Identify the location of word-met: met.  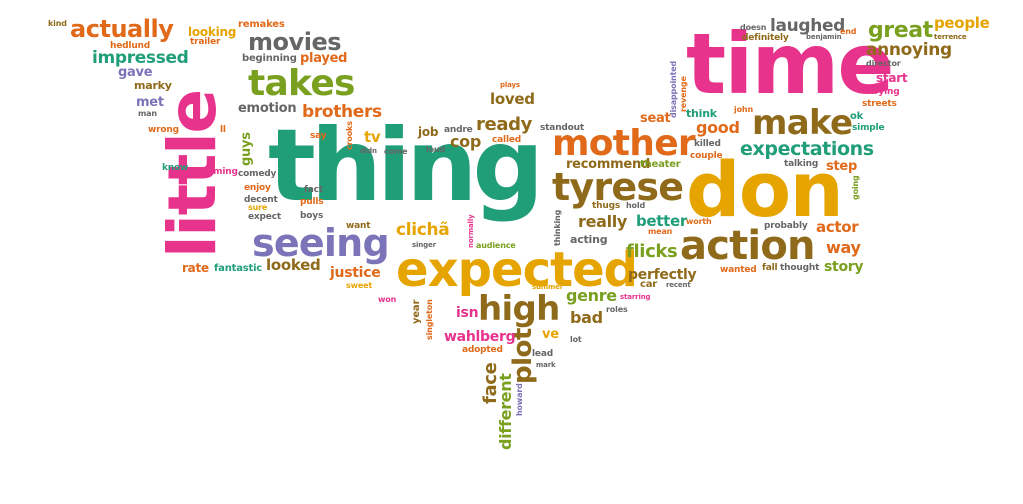
(150, 102).